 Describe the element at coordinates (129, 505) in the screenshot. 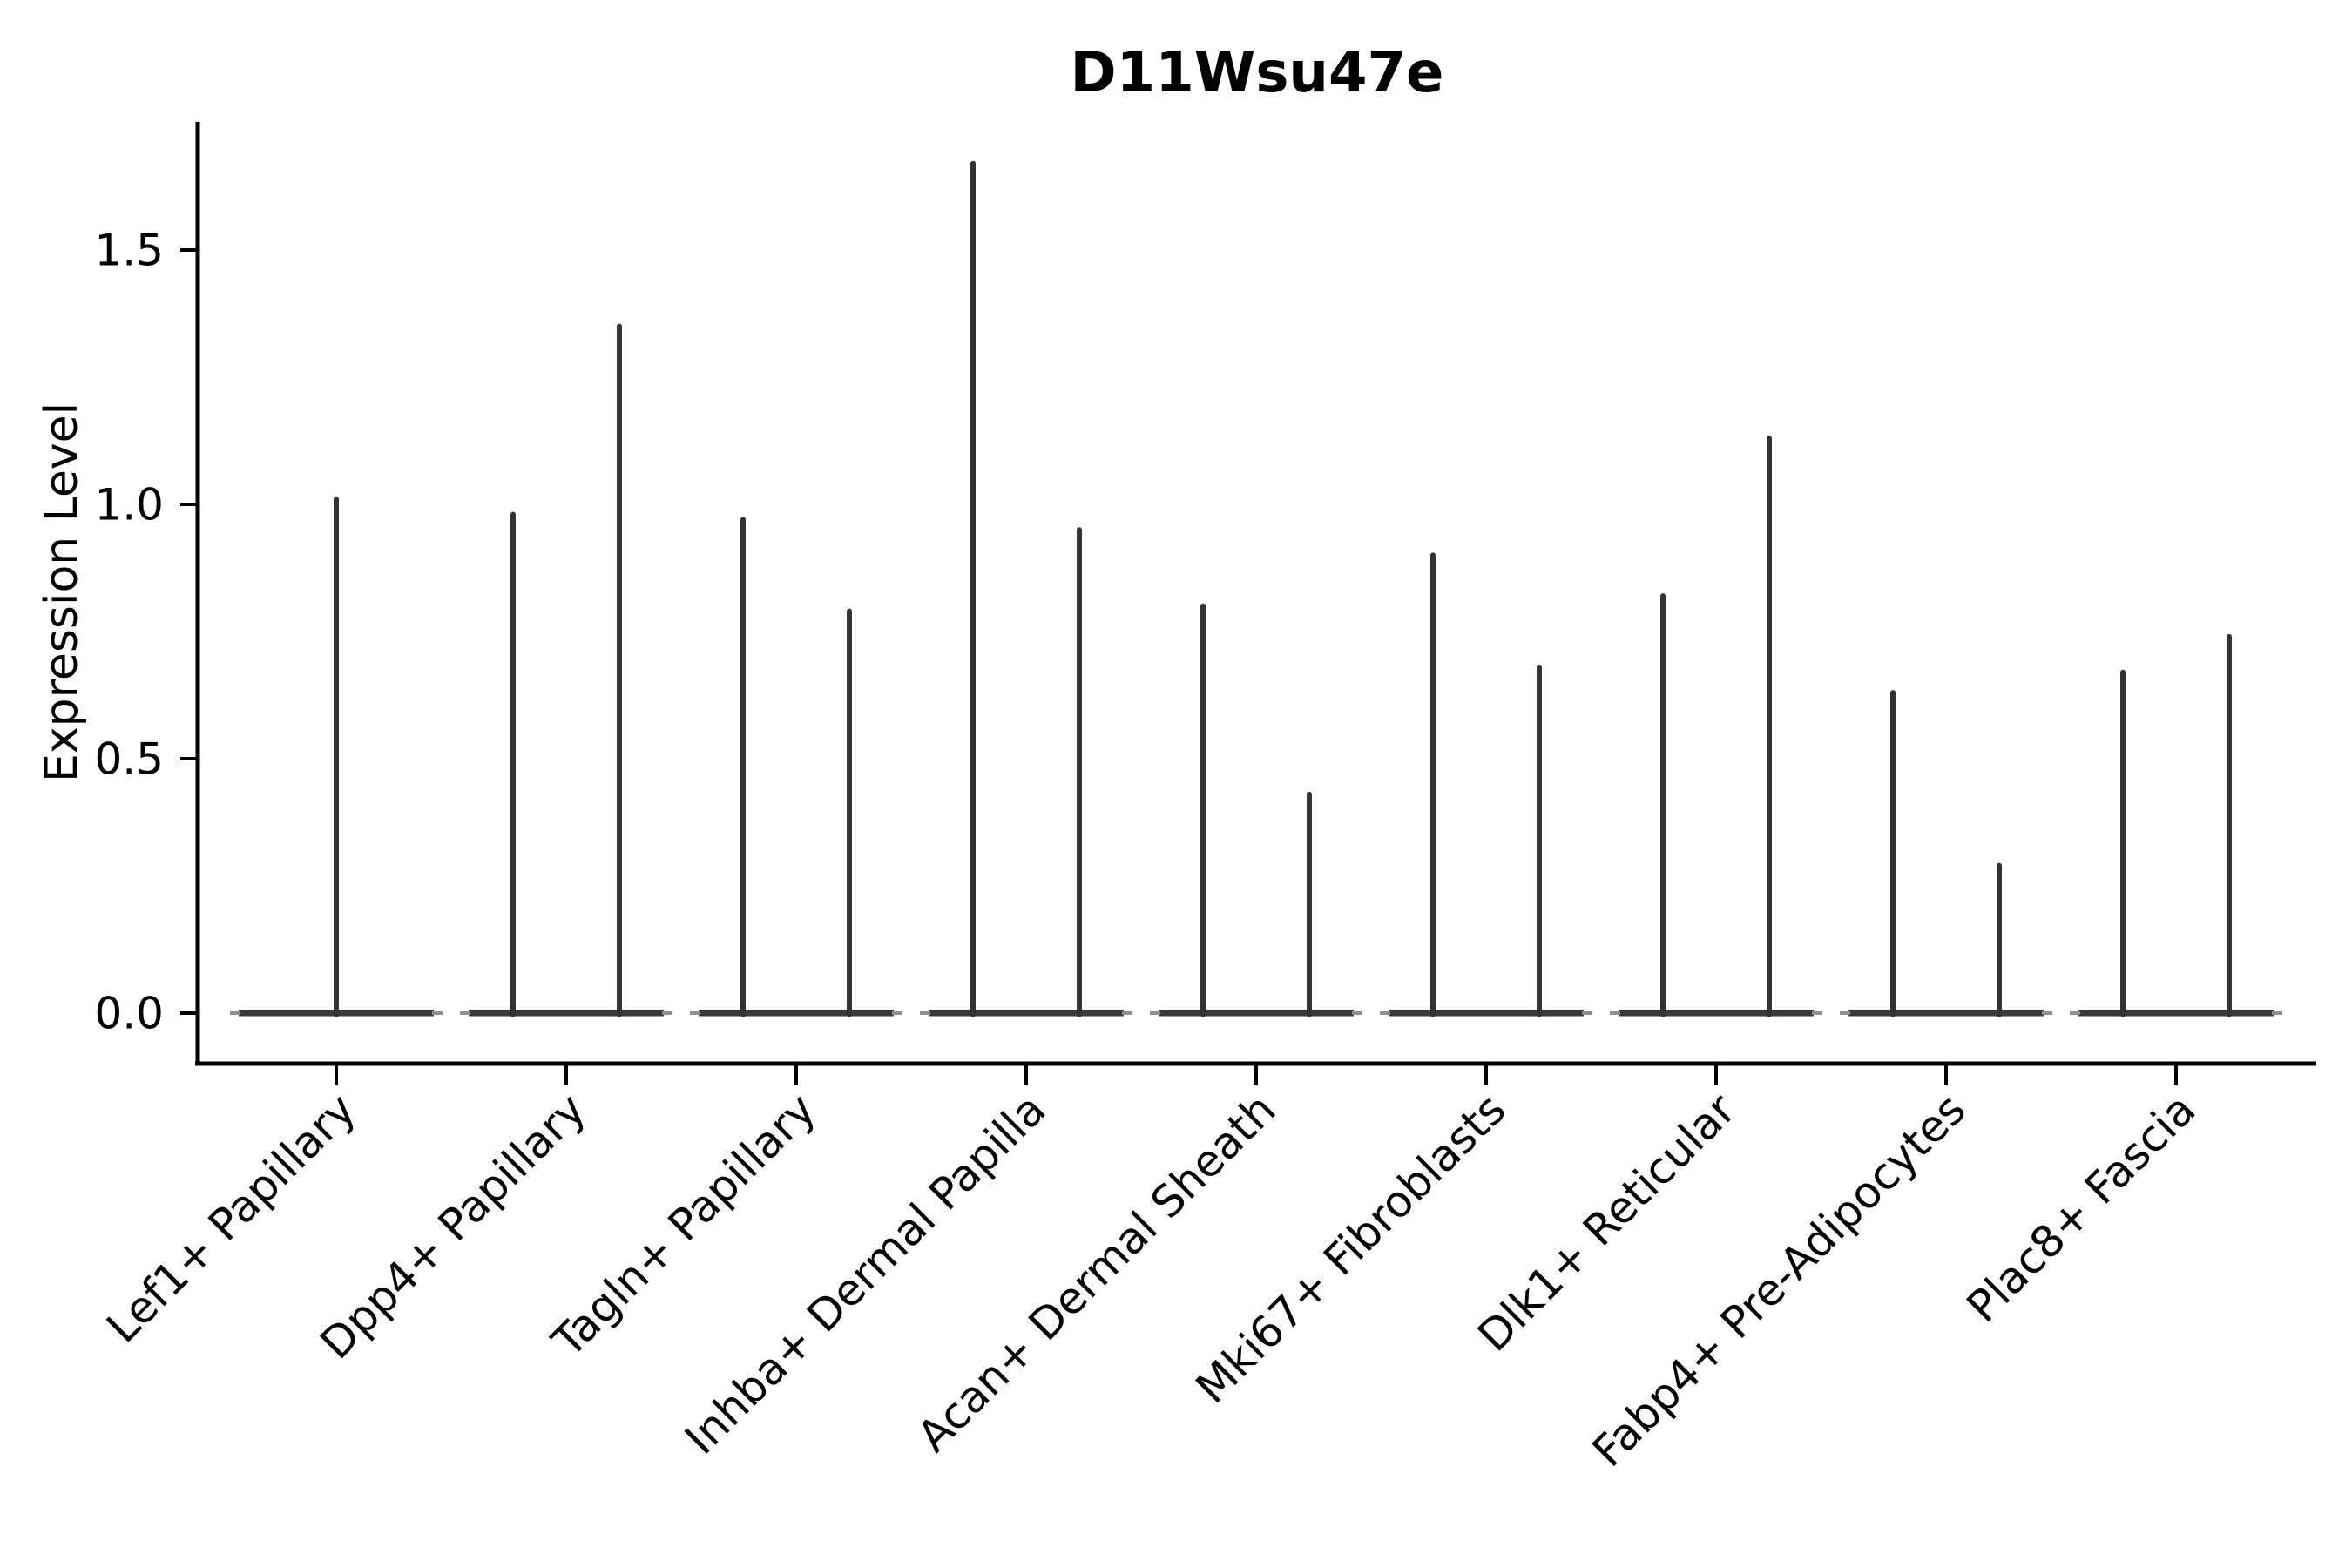

I see `y-tick-label: 1.0` at that location.